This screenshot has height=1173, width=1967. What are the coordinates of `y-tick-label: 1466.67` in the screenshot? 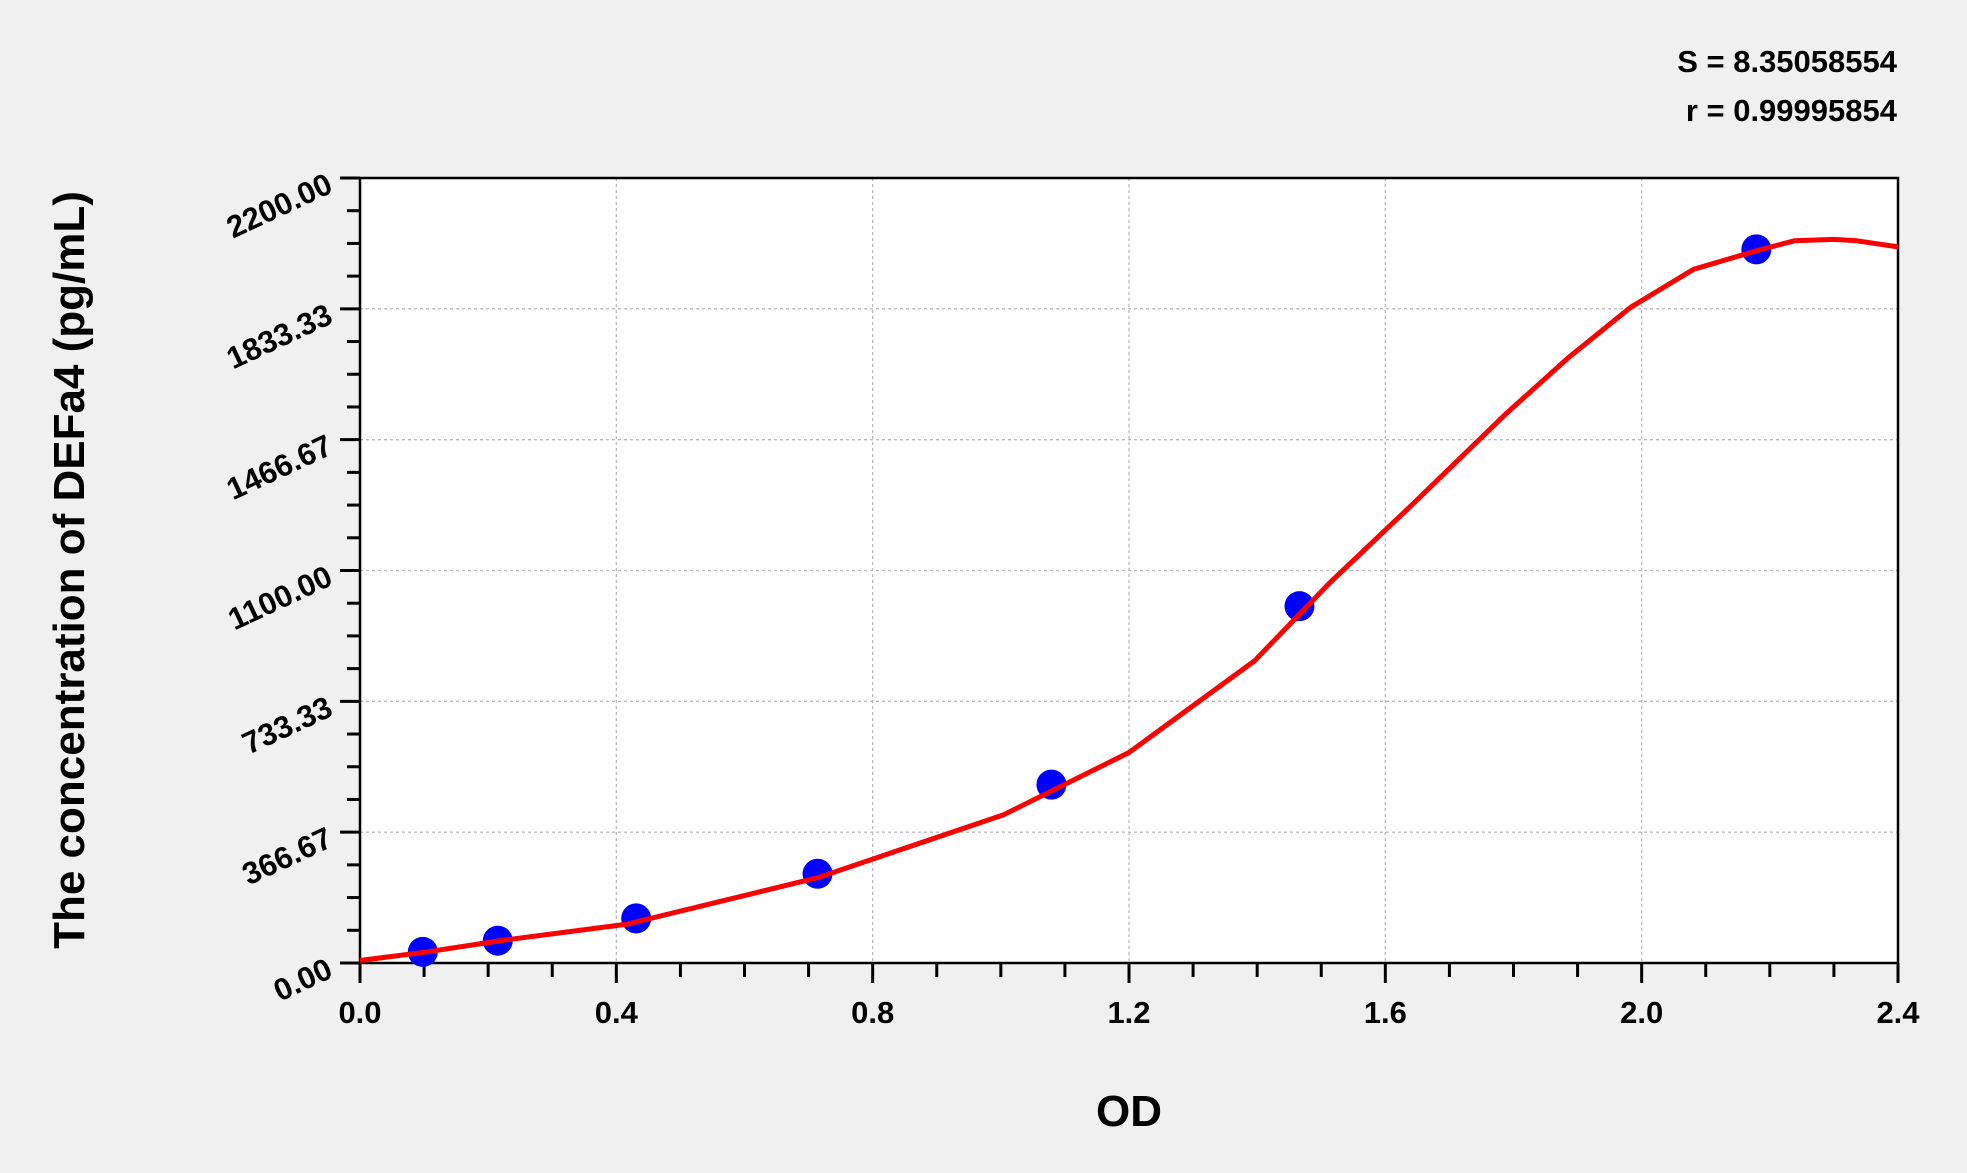 It's located at (279, 467).